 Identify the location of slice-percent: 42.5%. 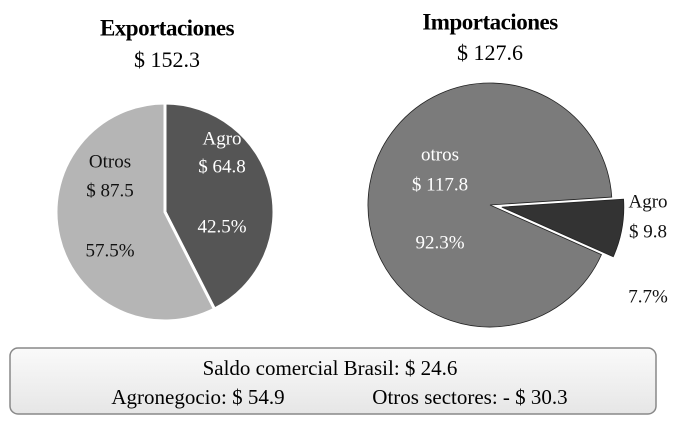
(221, 226).